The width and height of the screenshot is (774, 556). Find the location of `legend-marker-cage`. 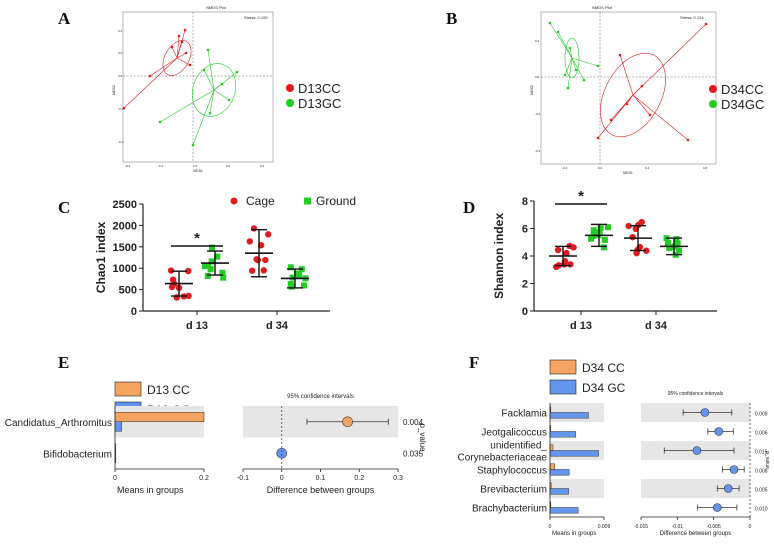

legend-marker-cage is located at coordinates (234, 201).